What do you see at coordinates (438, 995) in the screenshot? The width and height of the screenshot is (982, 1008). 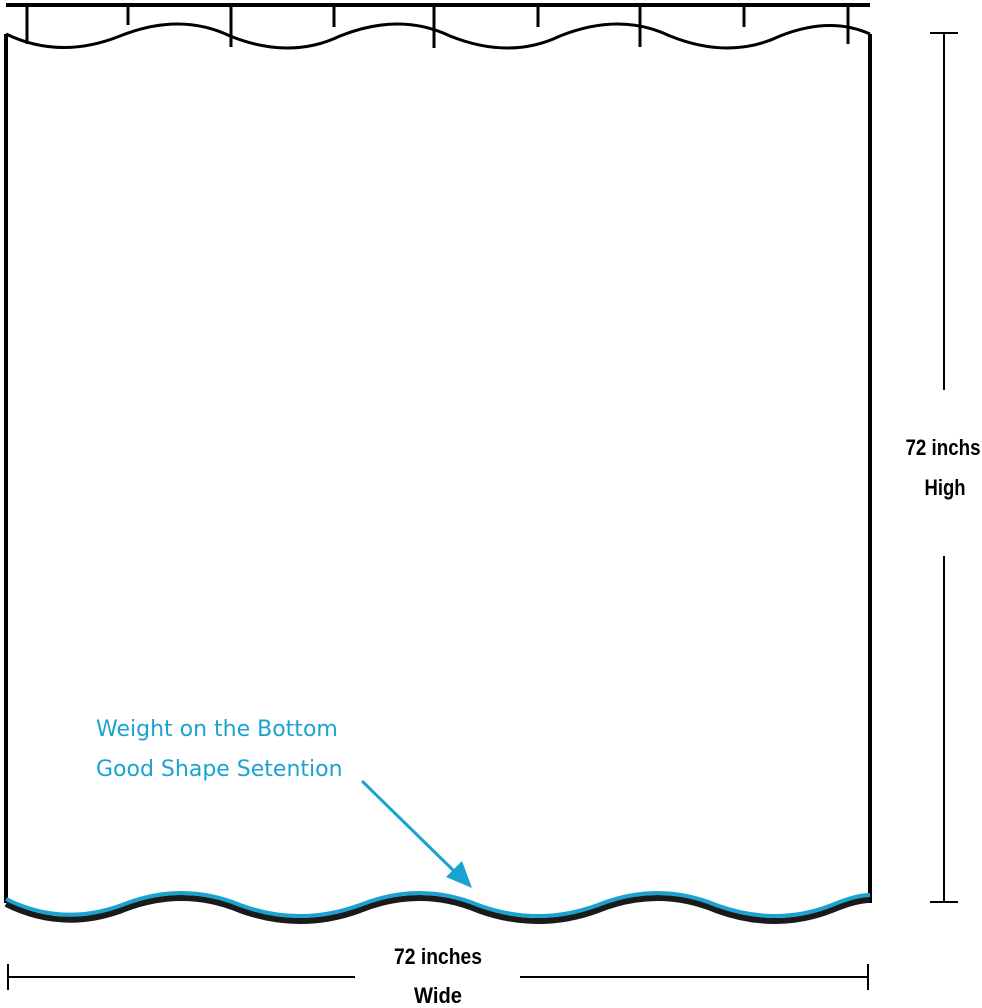 I see `width-unit-label: Wide` at bounding box center [438, 995].